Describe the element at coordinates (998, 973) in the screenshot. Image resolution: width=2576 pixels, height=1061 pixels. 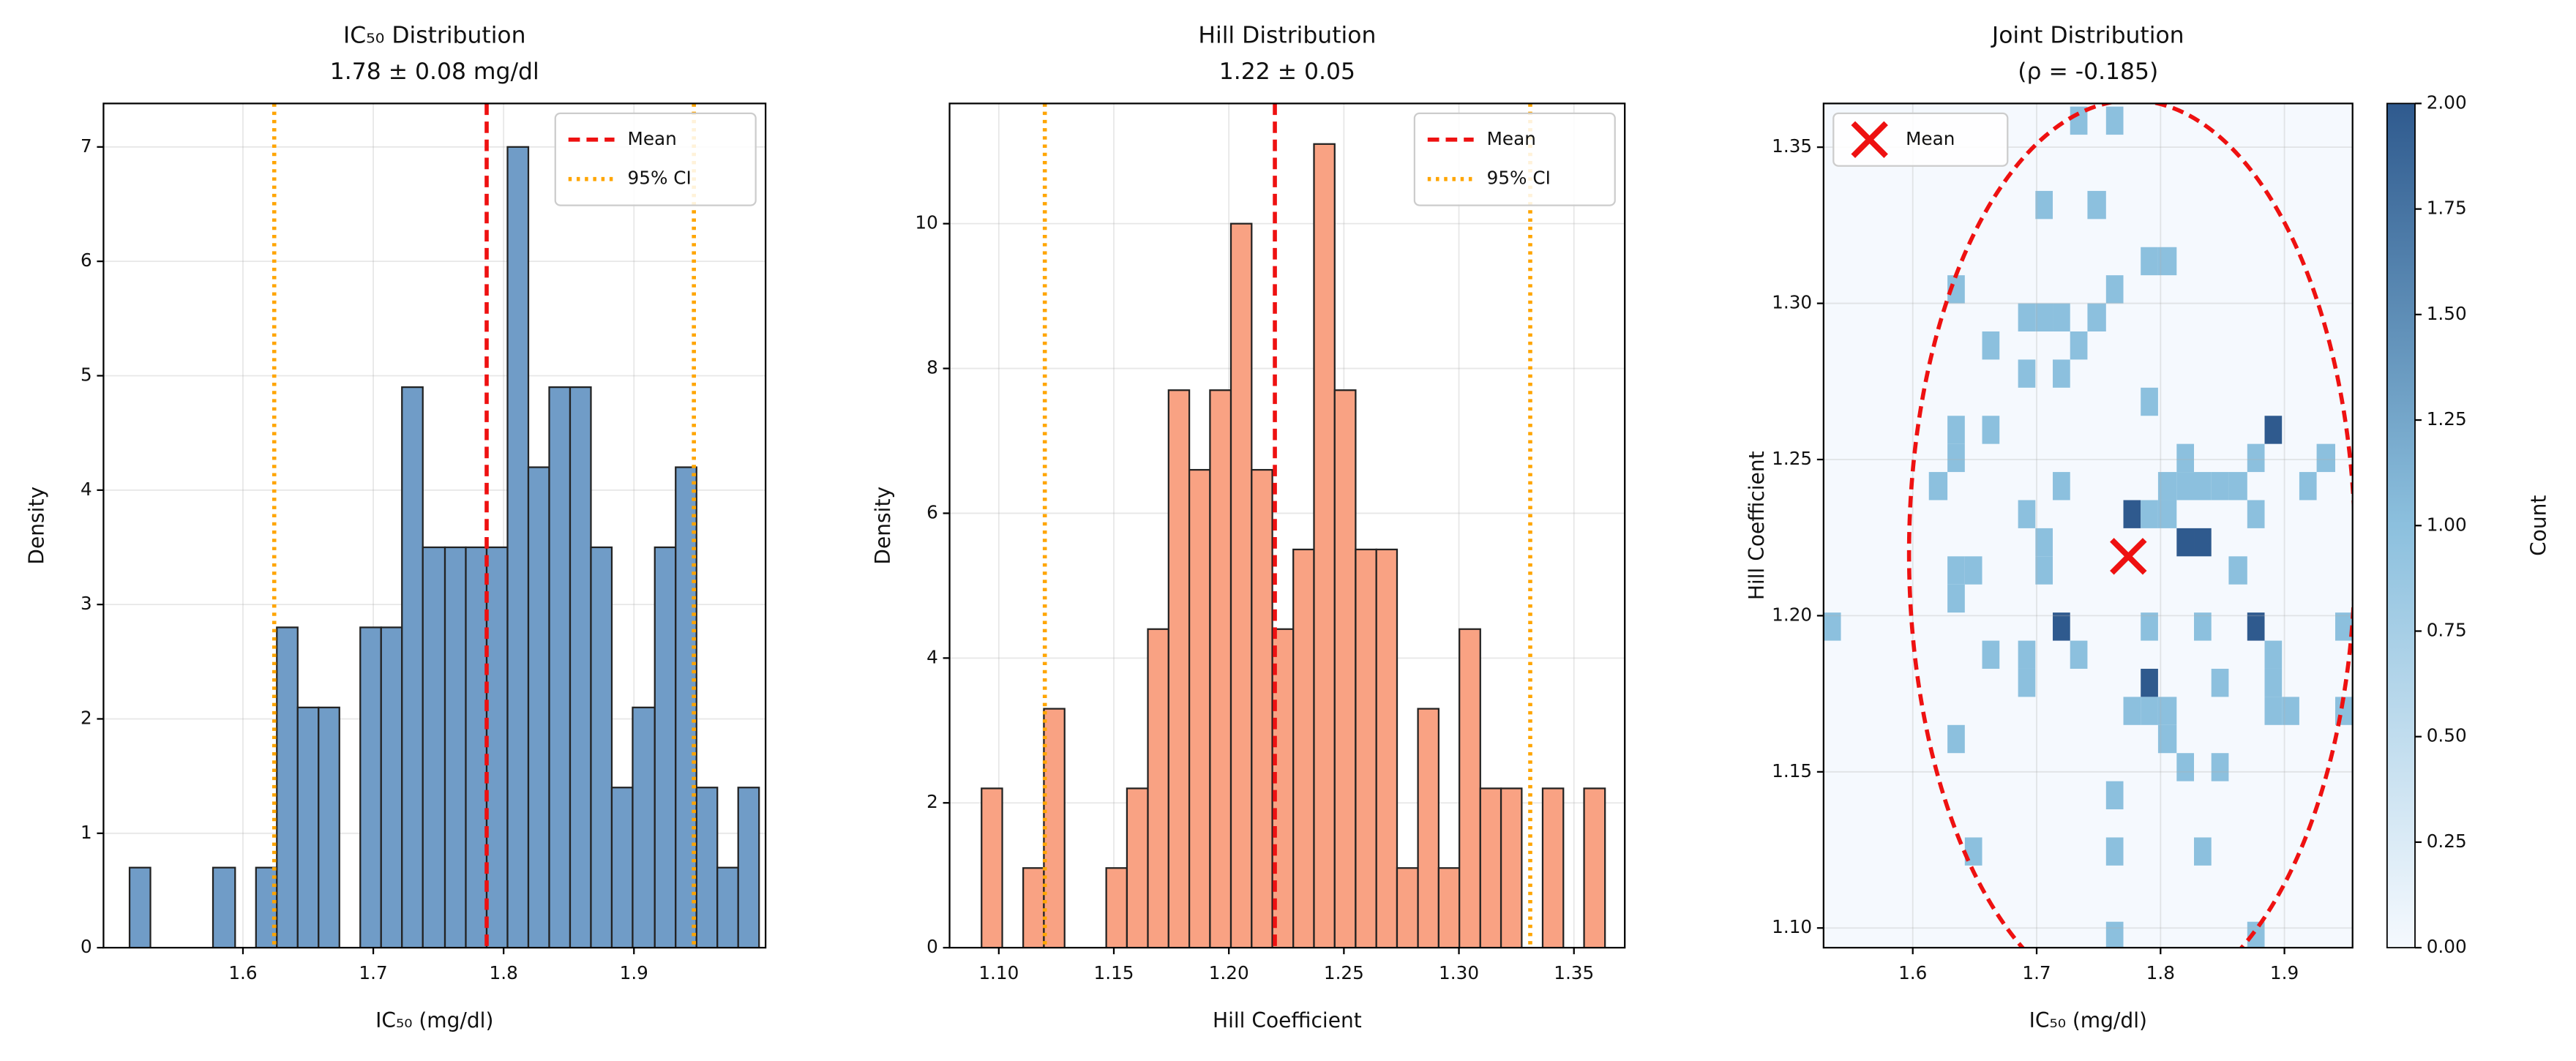
I see `x-tick-label: 1.10` at that location.